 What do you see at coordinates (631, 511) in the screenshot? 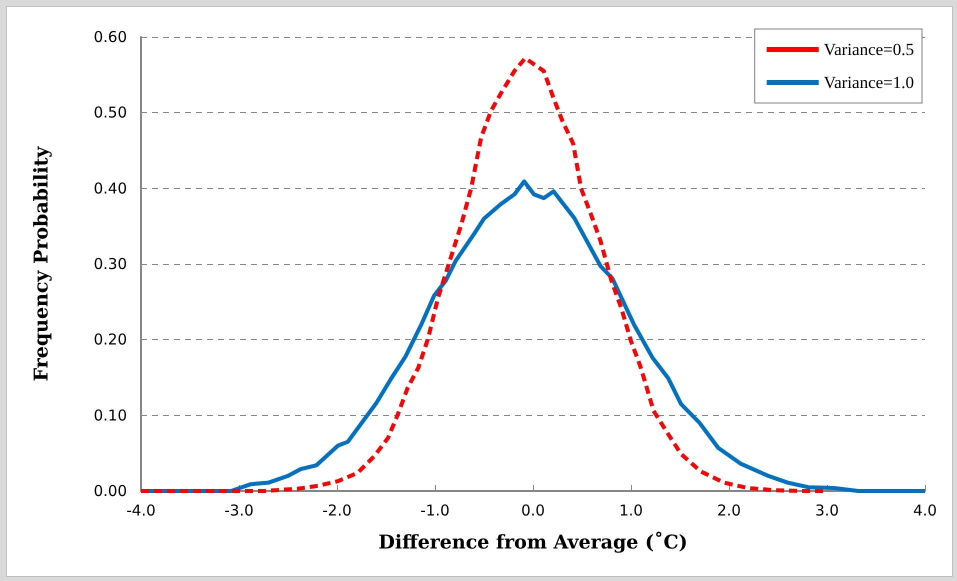
I see `x-tick-label: 1.0` at bounding box center [631, 511].